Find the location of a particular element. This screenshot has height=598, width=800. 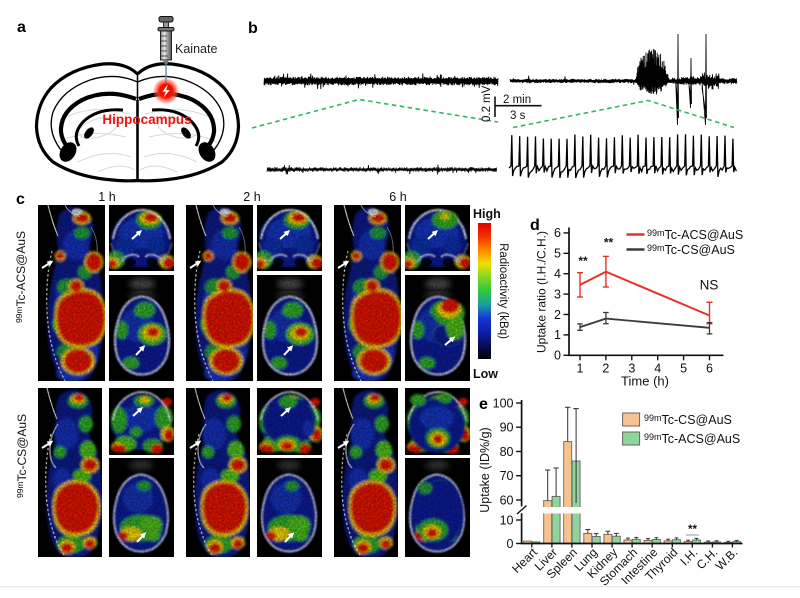

svg-text: 70 is located at coordinates (507, 476).